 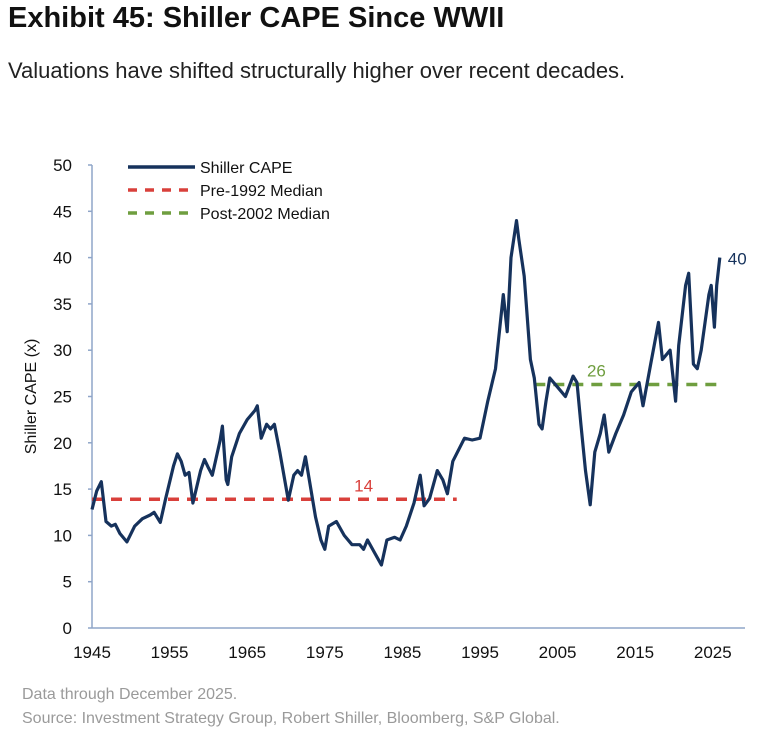 What do you see at coordinates (62, 443) in the screenshot?
I see `y-tick-label: 20` at bounding box center [62, 443].